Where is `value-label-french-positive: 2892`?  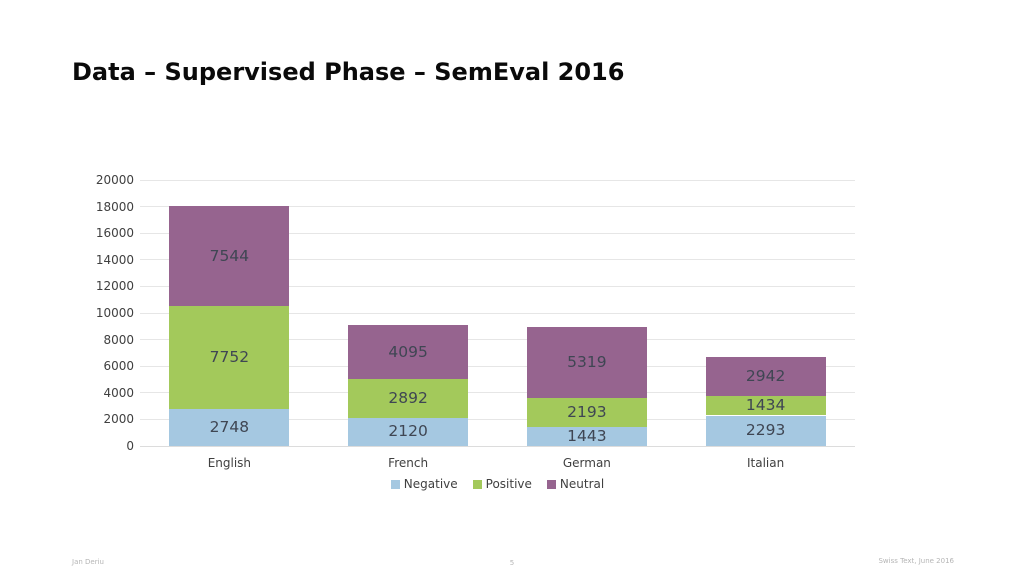
value-label-french-positive: 2892 is located at coordinates (408, 398).